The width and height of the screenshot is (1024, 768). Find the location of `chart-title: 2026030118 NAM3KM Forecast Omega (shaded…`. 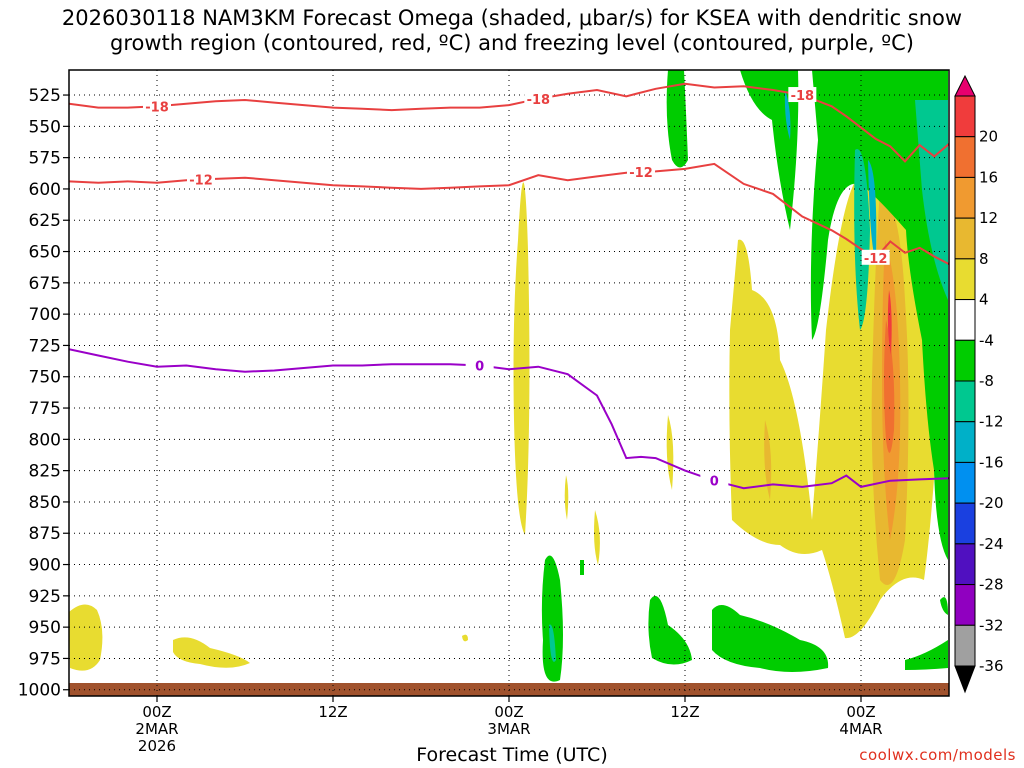

chart-title: 2026030118 NAM3KM Forecast Omega (shaded… is located at coordinates (512, 30).